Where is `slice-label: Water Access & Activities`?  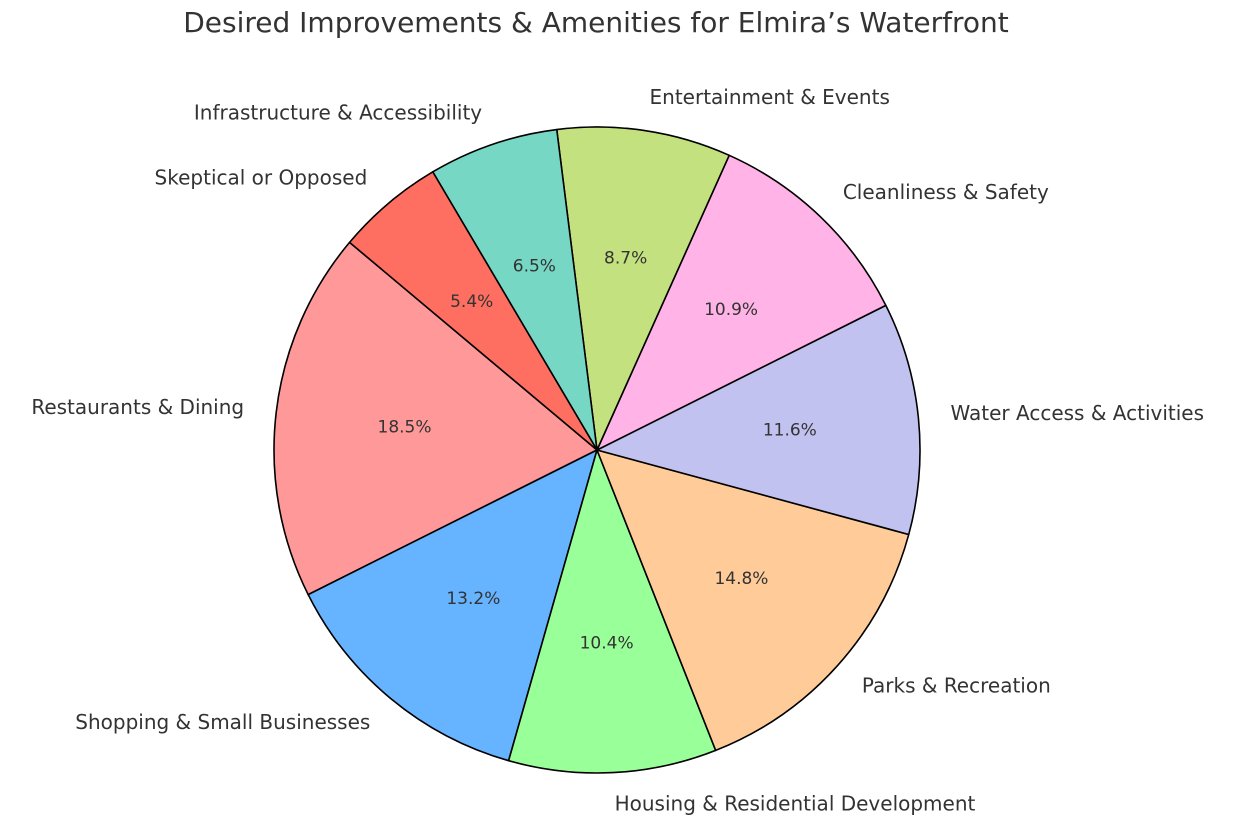
slice-label: Water Access & Activities is located at coordinates (1078, 413).